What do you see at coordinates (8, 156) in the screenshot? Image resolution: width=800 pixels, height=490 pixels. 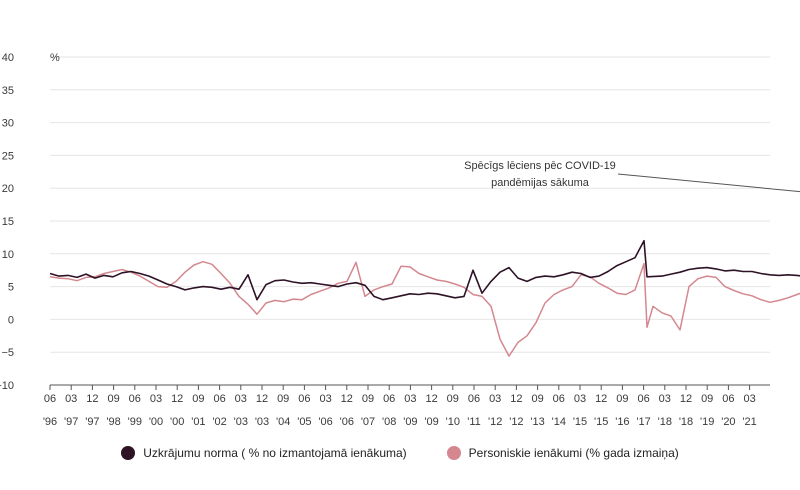 I see `y-tick-label: 25` at bounding box center [8, 156].